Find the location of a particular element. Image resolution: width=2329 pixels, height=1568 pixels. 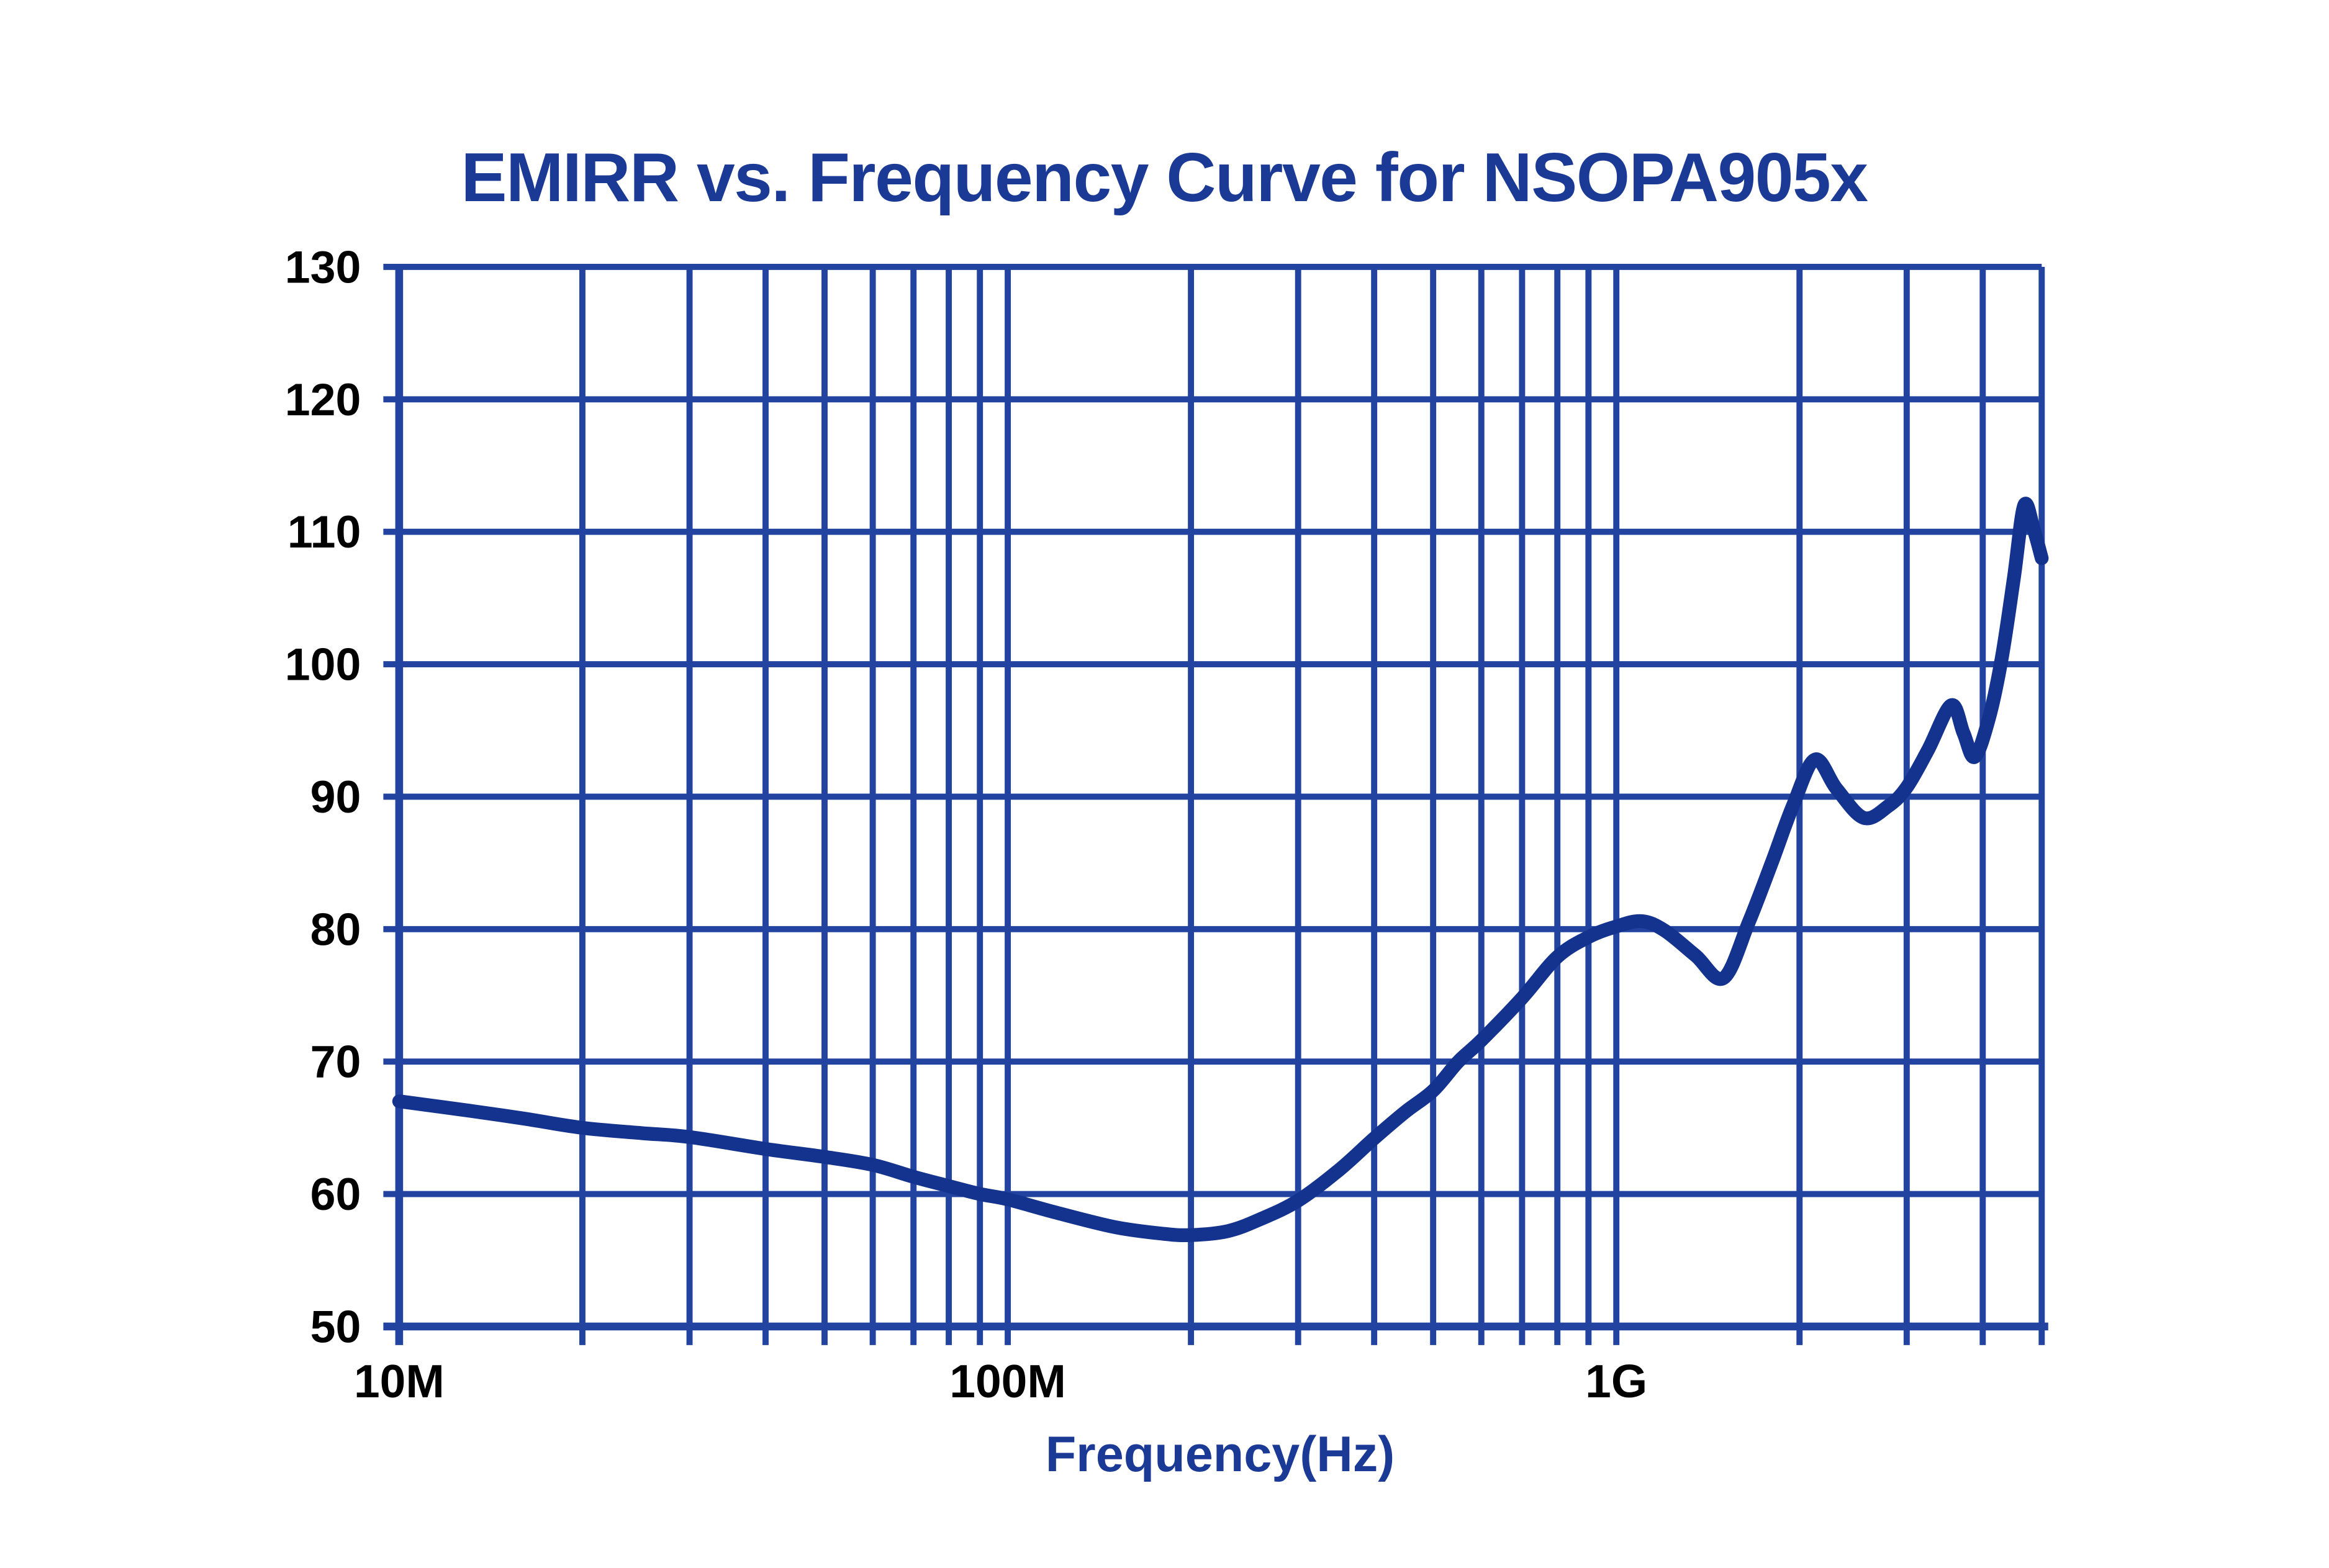

tick-label: 50 is located at coordinates (335, 1326).